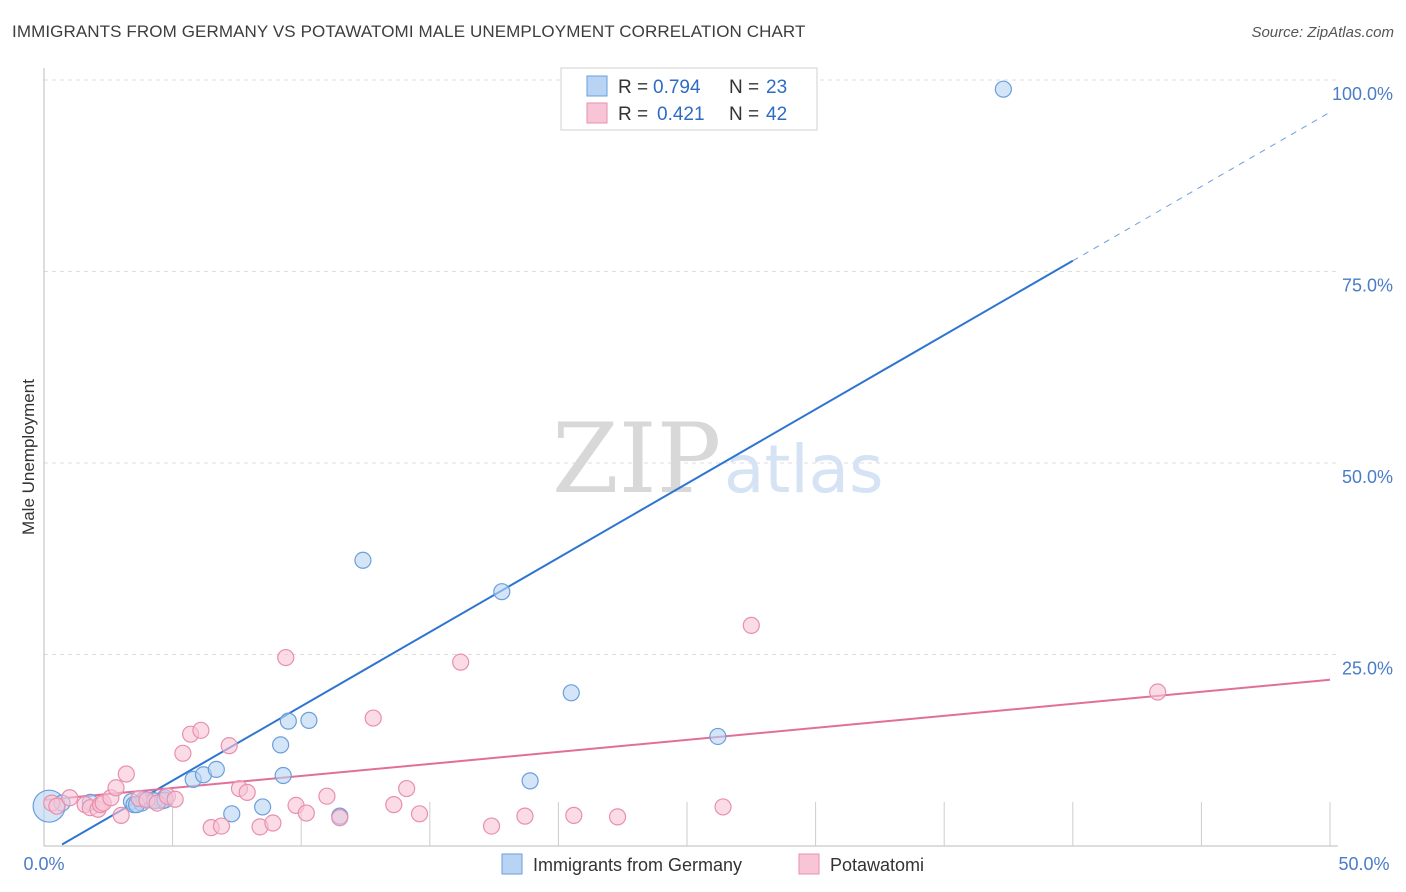 Image resolution: width=1406 pixels, height=892 pixels. What do you see at coordinates (1367, 477) in the screenshot?
I see `y-tick-label-50: 50.0%` at bounding box center [1367, 477].